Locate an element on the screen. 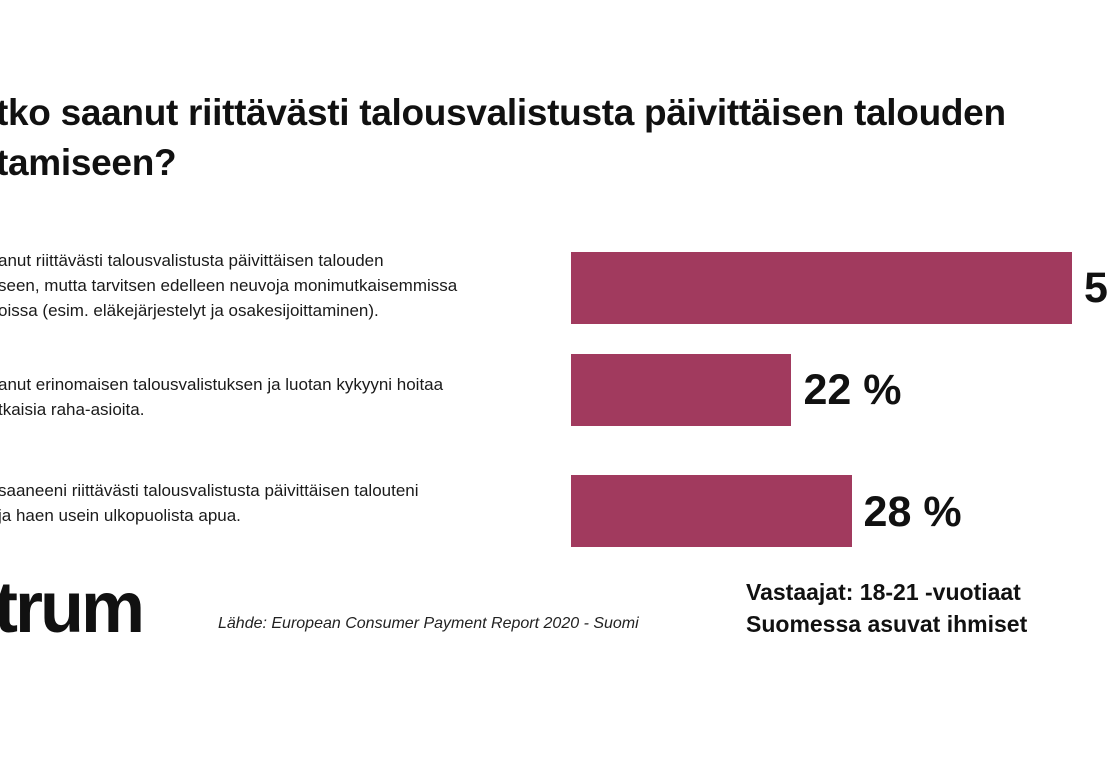  respondents-line-2: Suomessa asuvat ihmiset is located at coordinates (887, 624).